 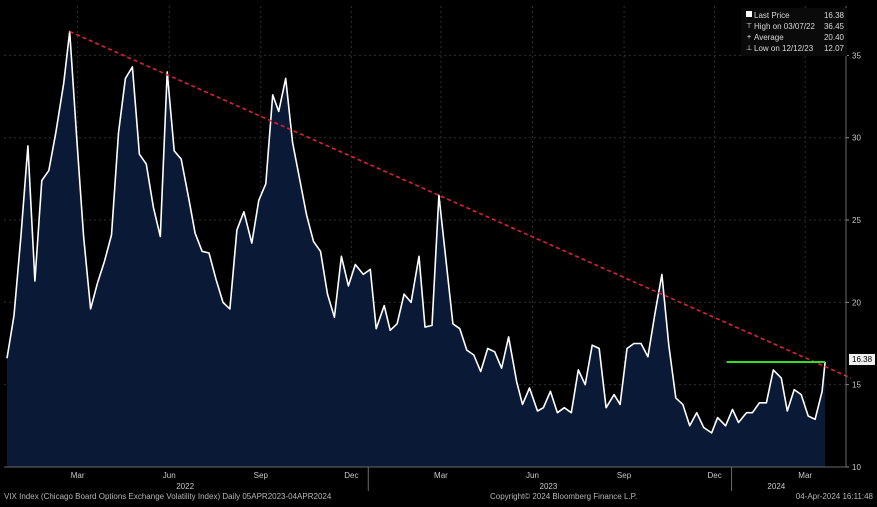 What do you see at coordinates (833, 15) in the screenshot?
I see `legend-value: 16.38` at bounding box center [833, 15].